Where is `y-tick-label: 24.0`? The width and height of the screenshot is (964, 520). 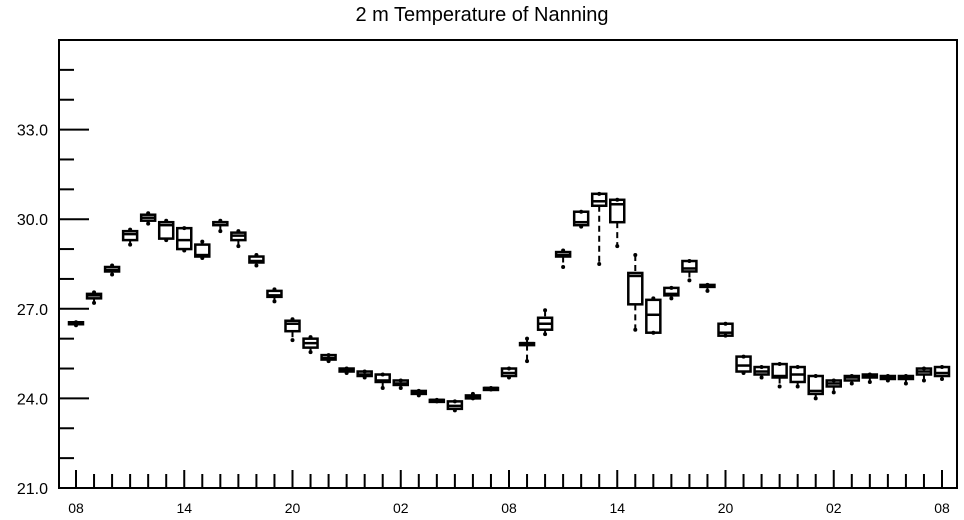 y-tick-label: 24.0 is located at coordinates (32, 399).